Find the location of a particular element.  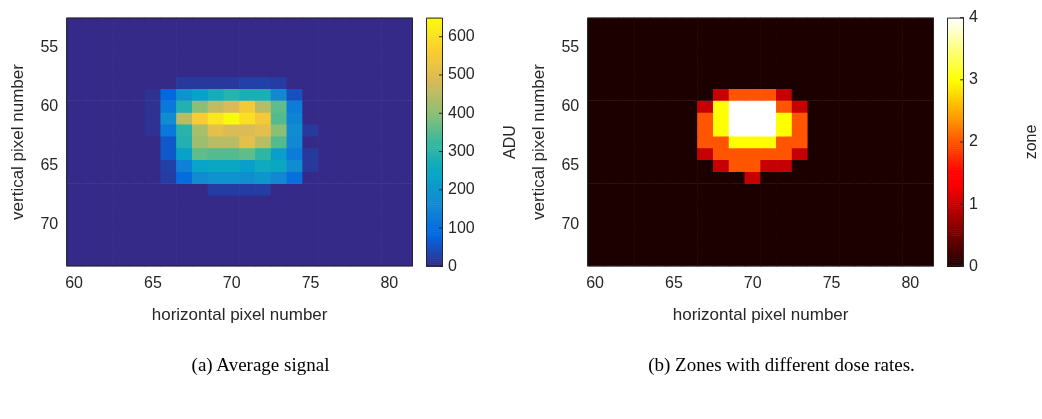

color-bar-label: 300 is located at coordinates (461, 150).